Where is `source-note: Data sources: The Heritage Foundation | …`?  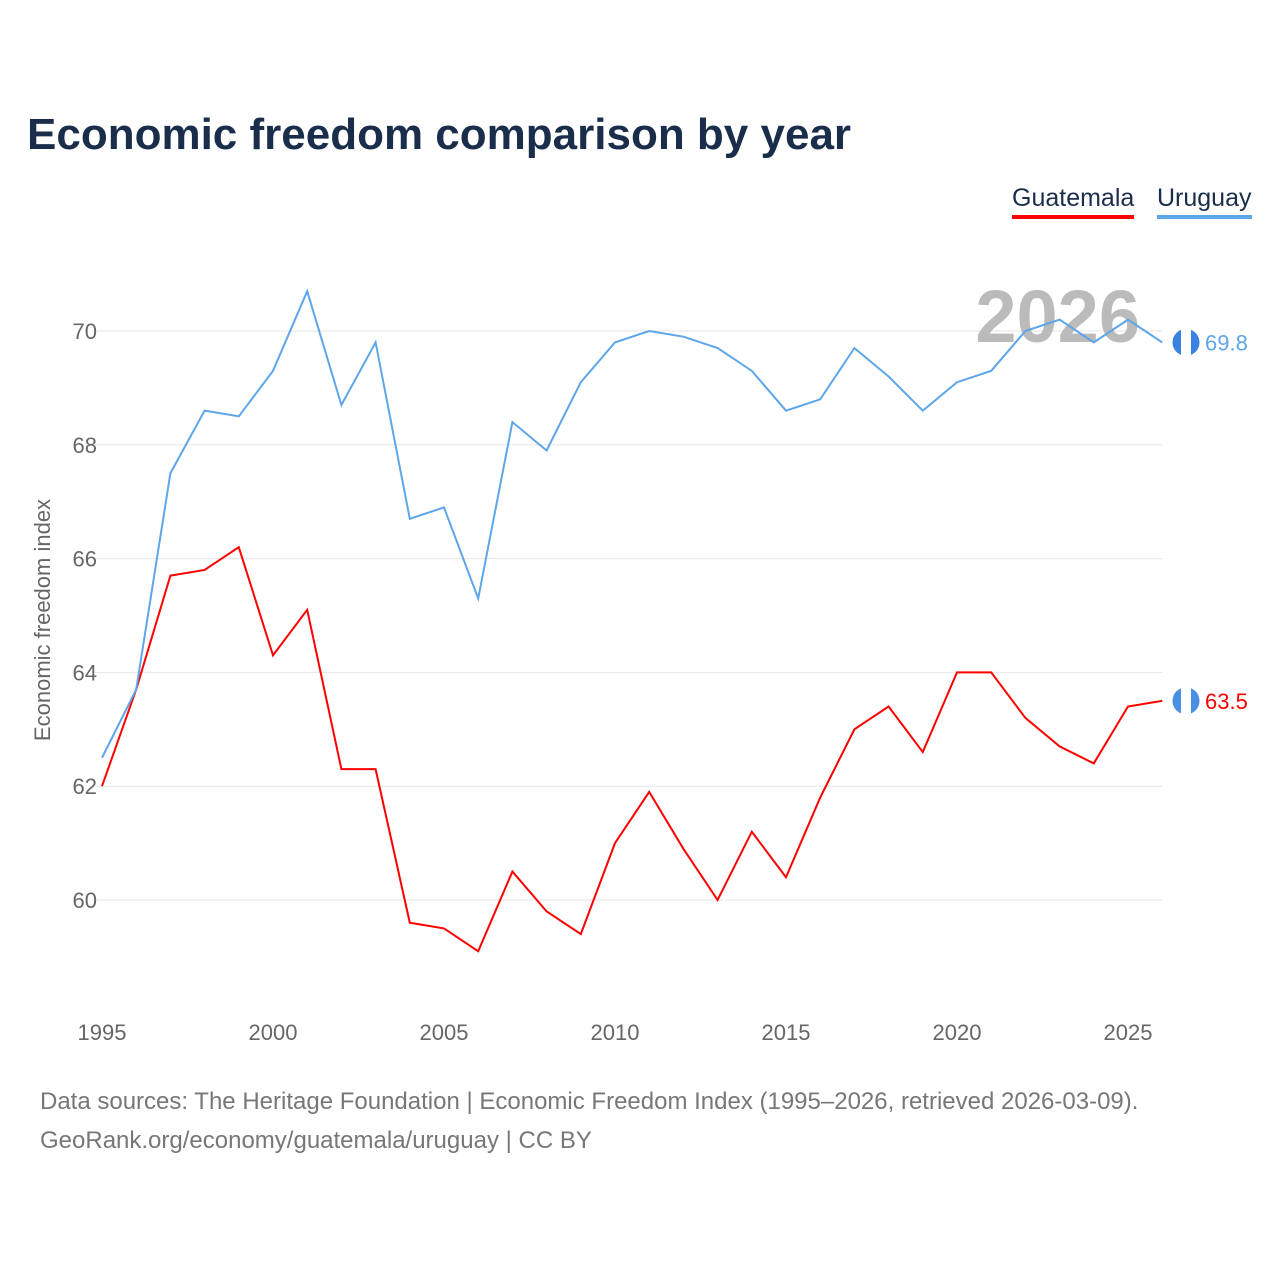 source-note: Data sources: The Heritage Foundation | … is located at coordinates (589, 1101).